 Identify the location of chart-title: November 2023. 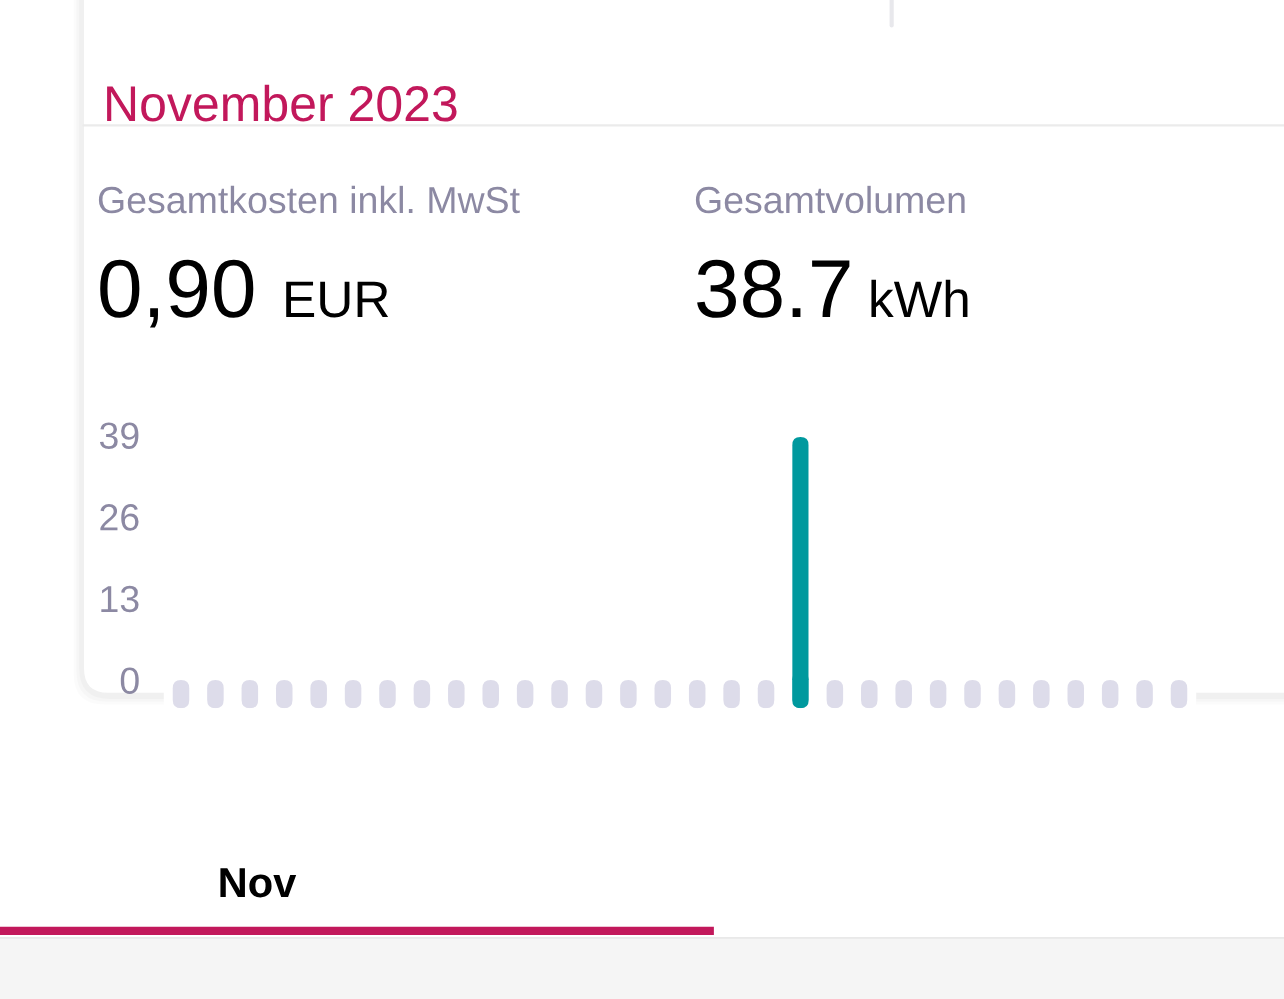
(282, 103).